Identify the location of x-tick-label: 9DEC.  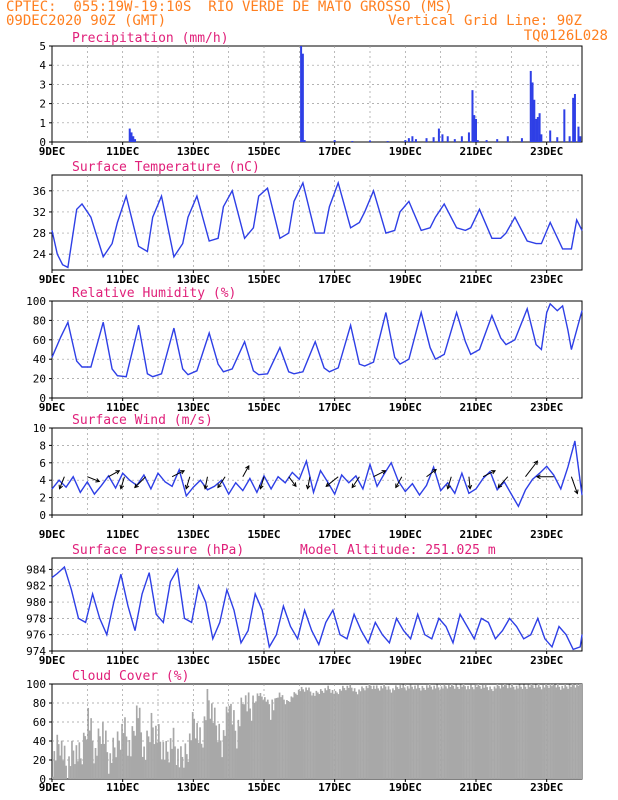
(52, 407).